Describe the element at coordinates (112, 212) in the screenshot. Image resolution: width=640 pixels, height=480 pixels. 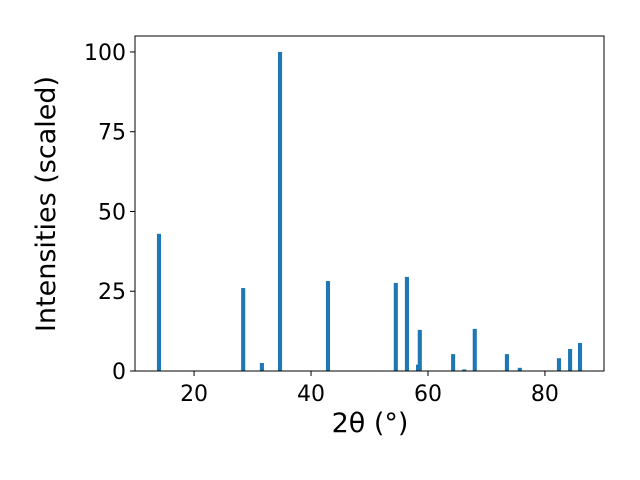
I see `y-tick-label: 50` at that location.